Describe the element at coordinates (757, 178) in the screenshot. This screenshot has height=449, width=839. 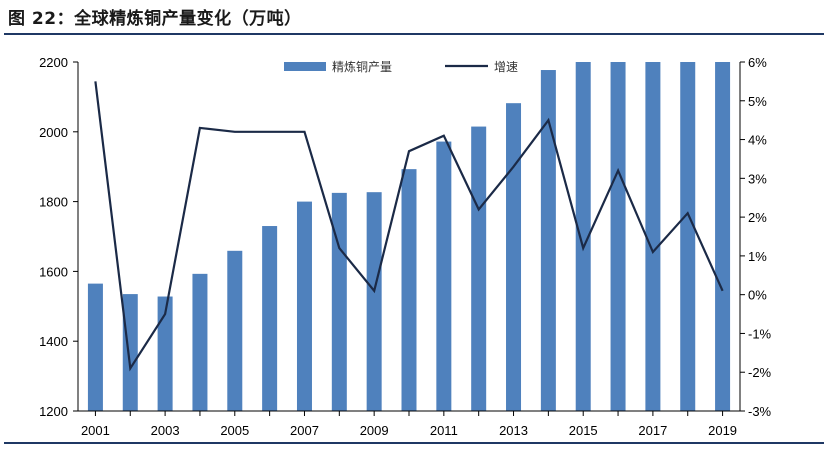
I see `right-tick-label: 3%` at that location.